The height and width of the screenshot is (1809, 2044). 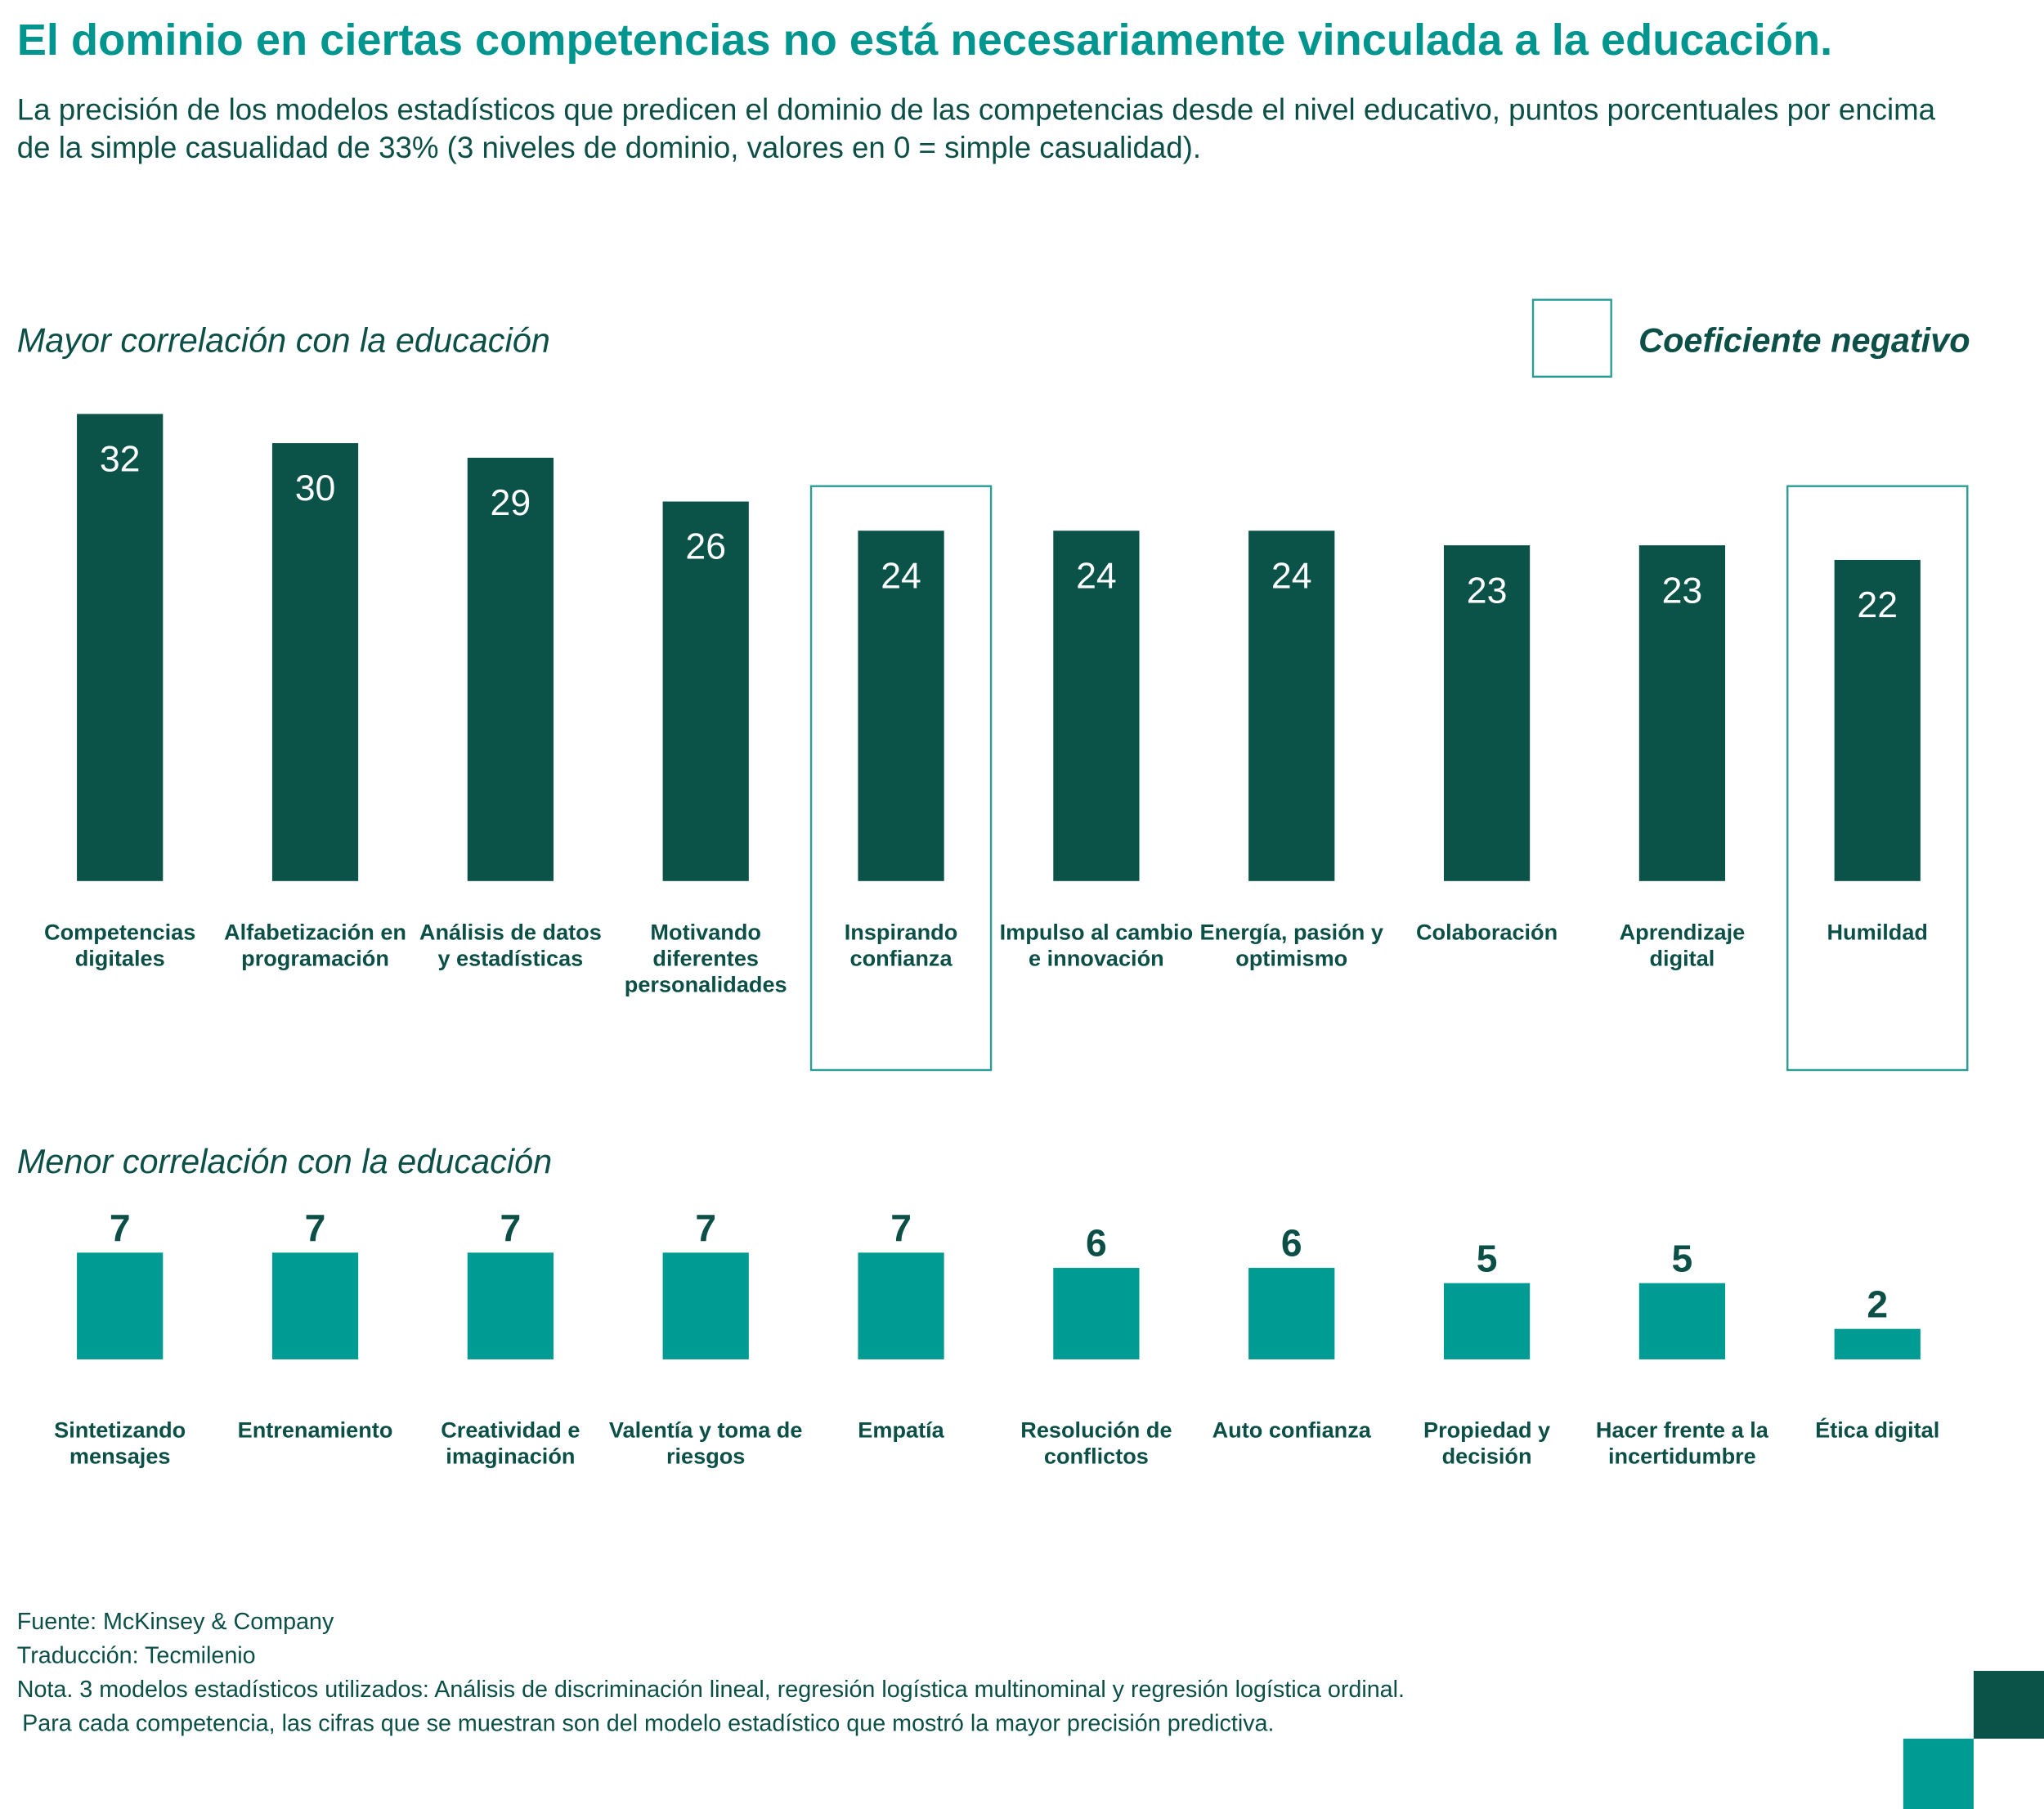 I want to click on category-label: Impulso al cambio e innovación, so click(x=1096, y=946).